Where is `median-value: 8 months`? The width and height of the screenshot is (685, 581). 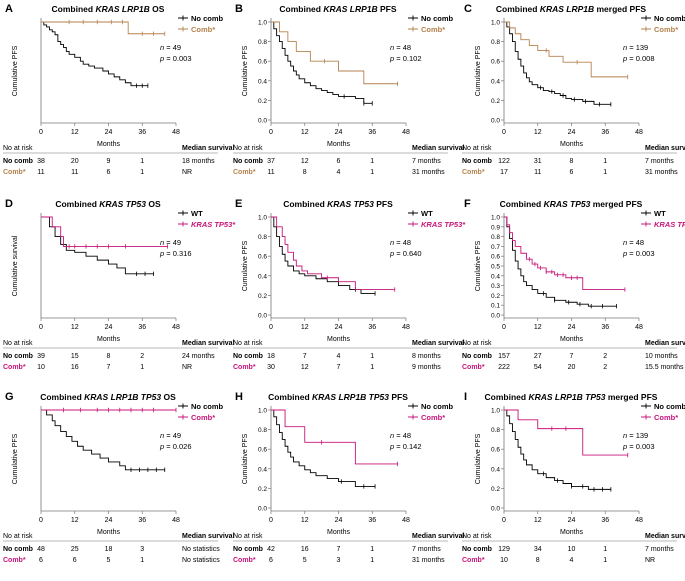 median-value: 8 months is located at coordinates (426, 356).